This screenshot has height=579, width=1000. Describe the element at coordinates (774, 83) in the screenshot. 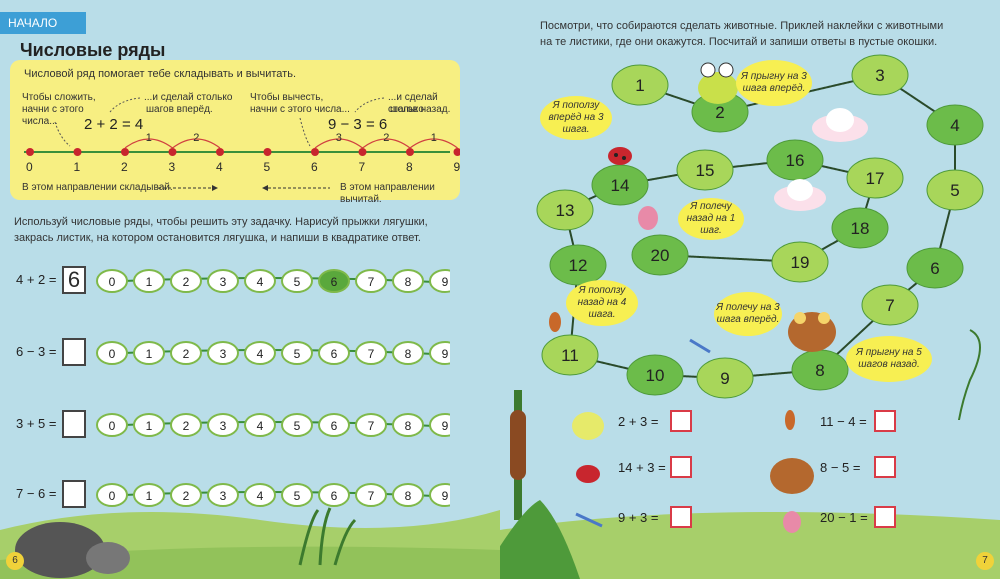

I see `bubble-frog: Я прыгну на 3 шага вперёд.` at that location.